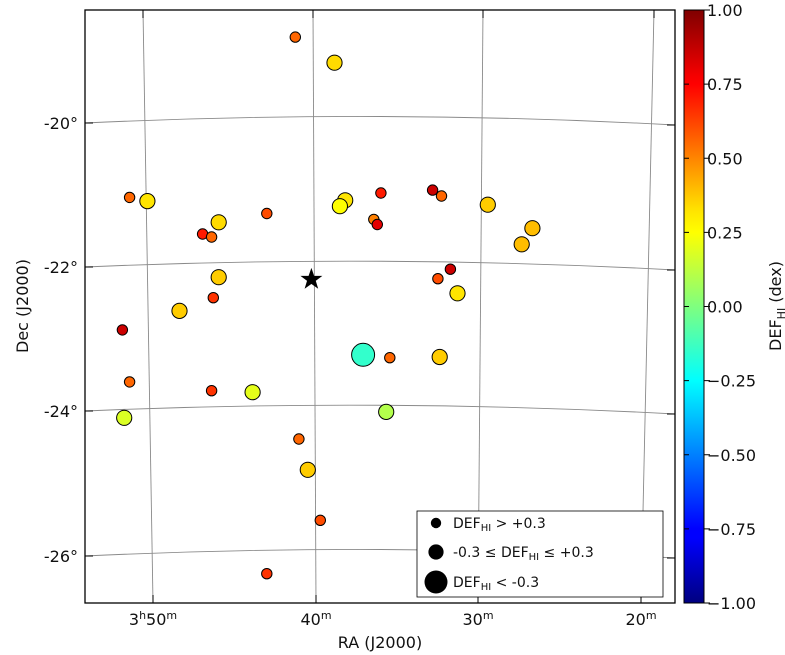 The width and height of the screenshot is (785, 655). I want to click on colorbar-tick-label: −0.25, so click(731, 381).